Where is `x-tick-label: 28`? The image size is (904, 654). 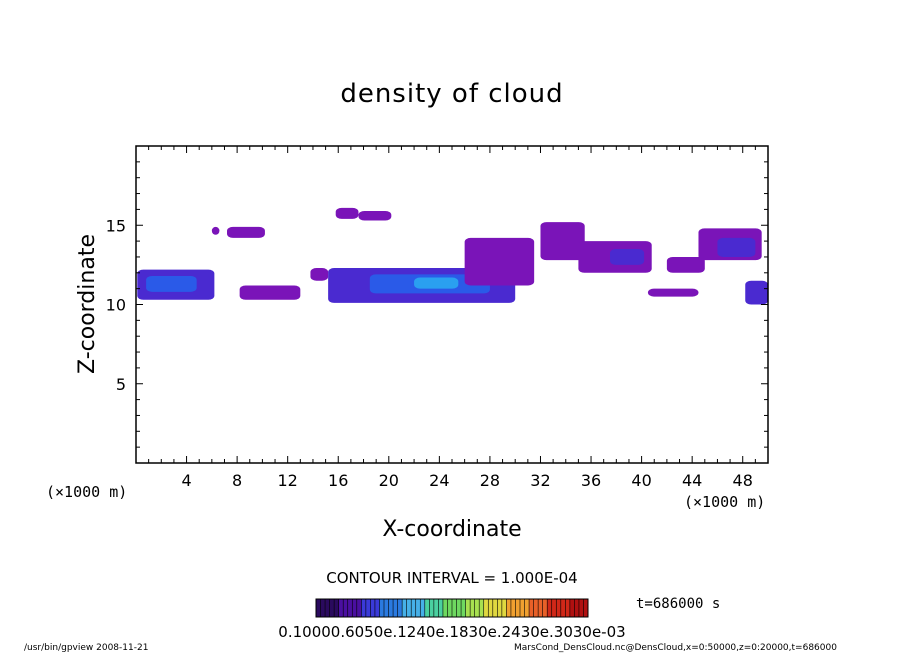
x-tick-label: 28 is located at coordinates (490, 480).